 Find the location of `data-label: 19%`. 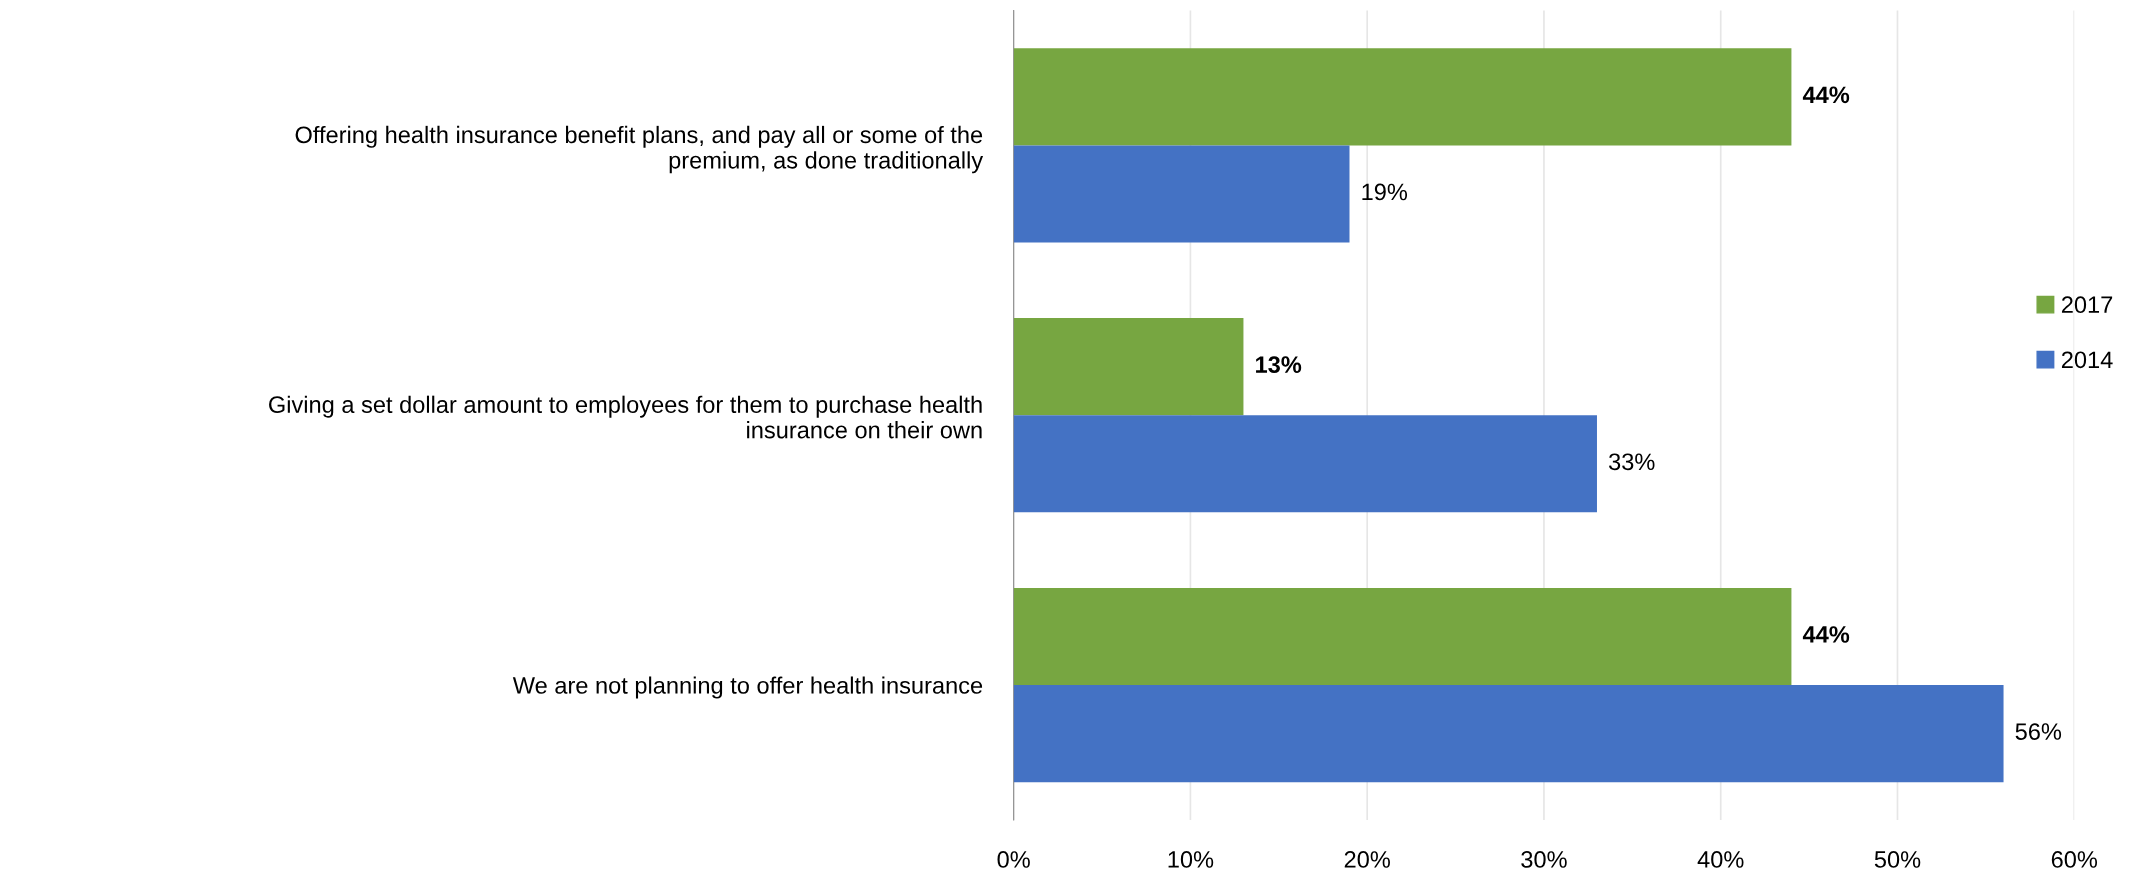

data-label: 19% is located at coordinates (1385, 192).